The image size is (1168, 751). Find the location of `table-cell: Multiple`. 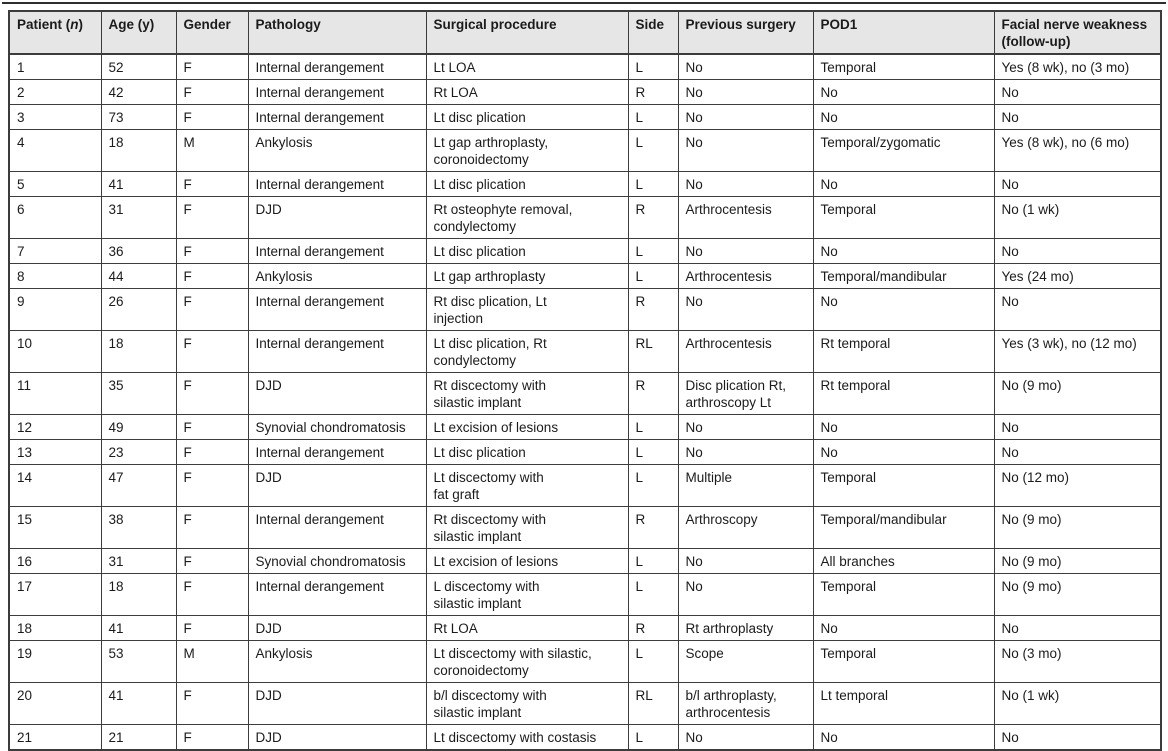

table-cell: Multiple is located at coordinates (745, 485).